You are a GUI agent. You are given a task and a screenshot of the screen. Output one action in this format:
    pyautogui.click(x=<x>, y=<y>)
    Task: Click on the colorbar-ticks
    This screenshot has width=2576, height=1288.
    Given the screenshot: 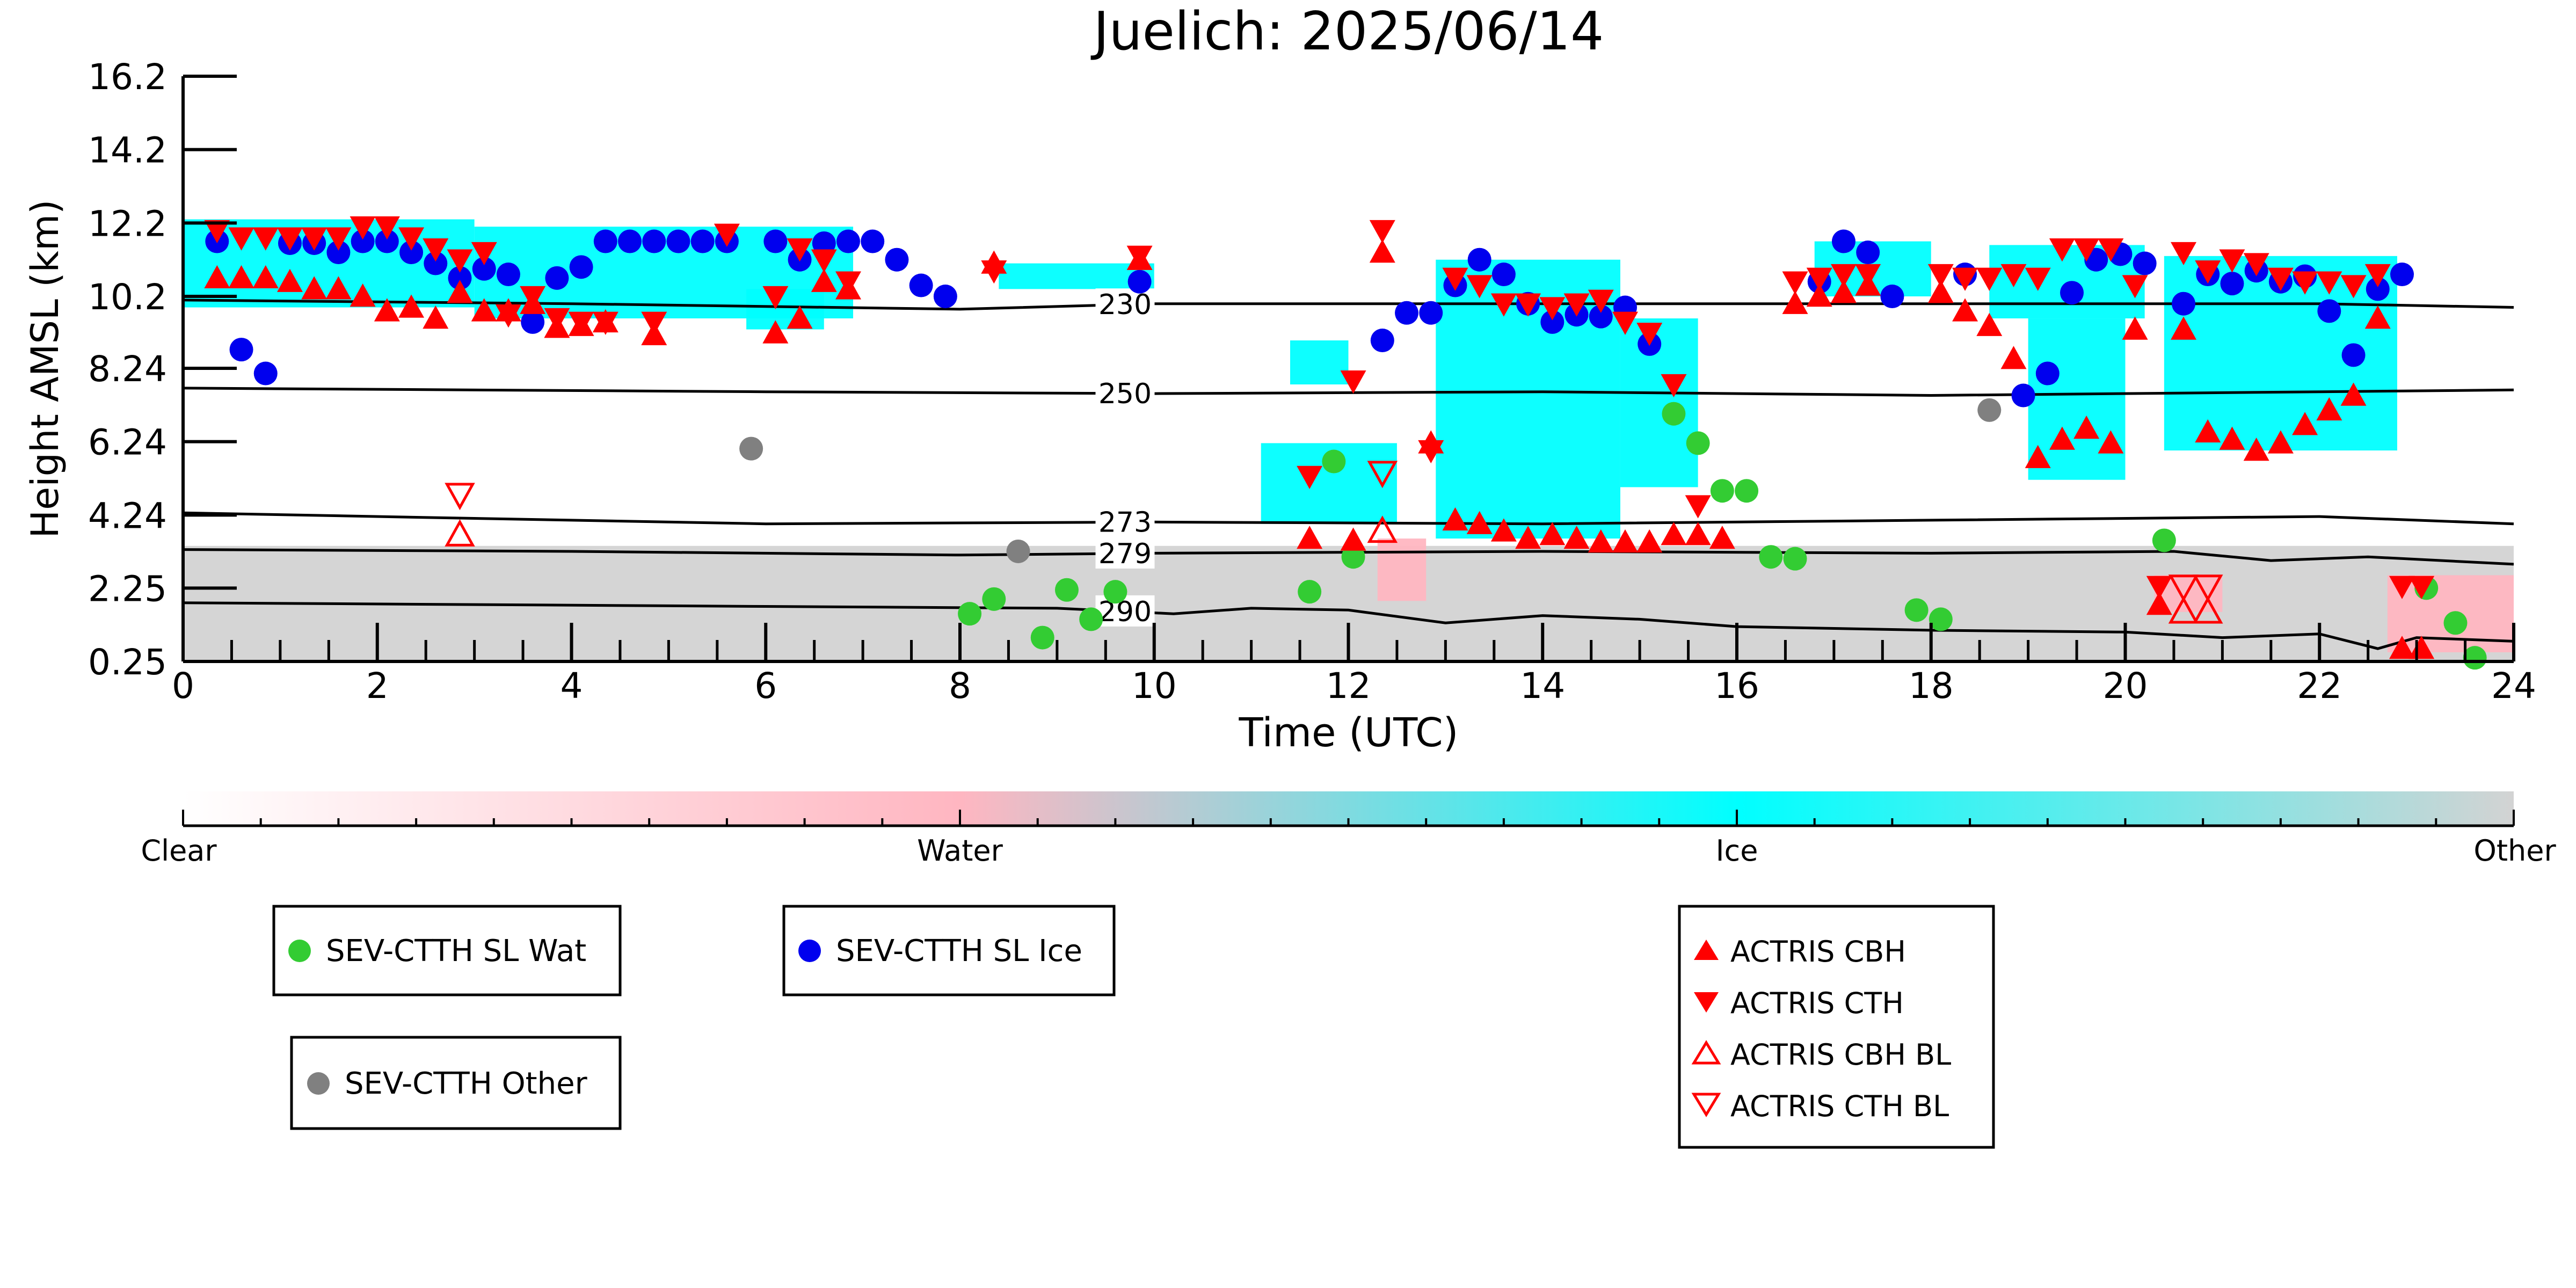 What is the action you would take?
    pyautogui.click(x=1348, y=818)
    